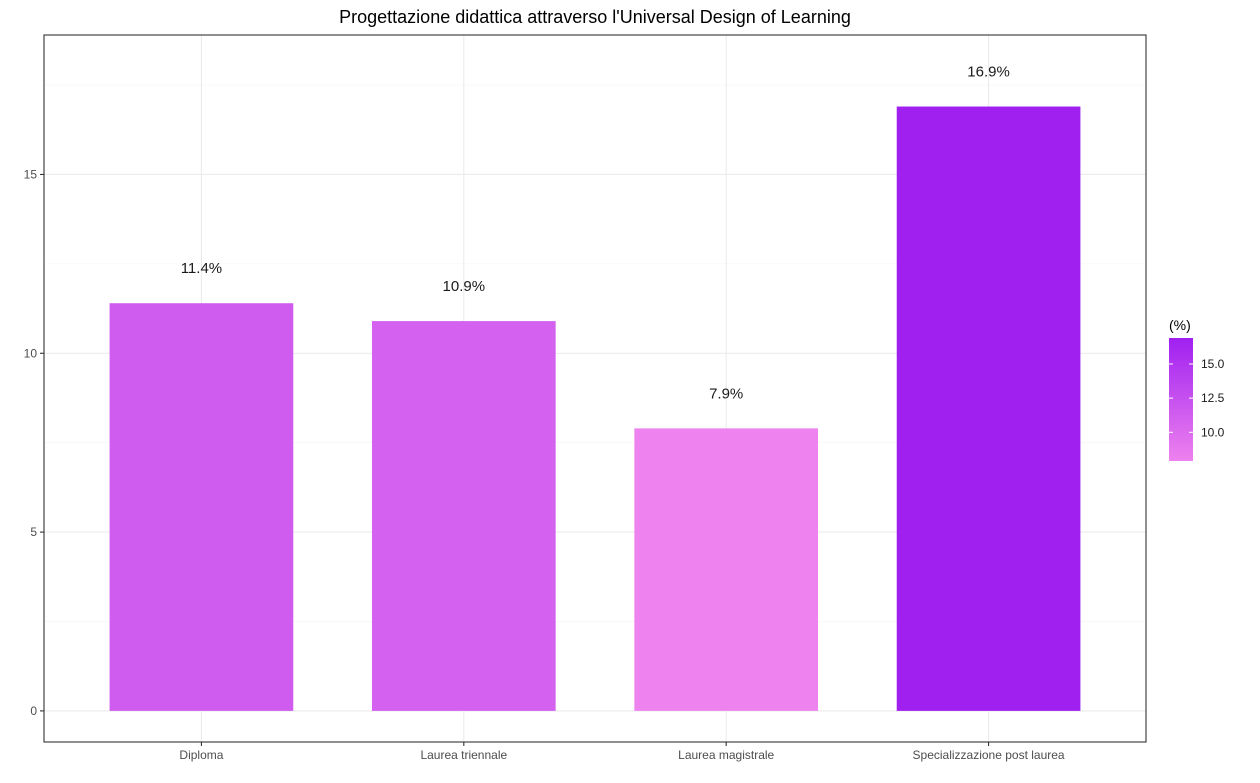 Image resolution: width=1260 pixels, height=783 pixels. Describe the element at coordinates (1181, 399) in the screenshot. I see `legend-colorbar` at that location.